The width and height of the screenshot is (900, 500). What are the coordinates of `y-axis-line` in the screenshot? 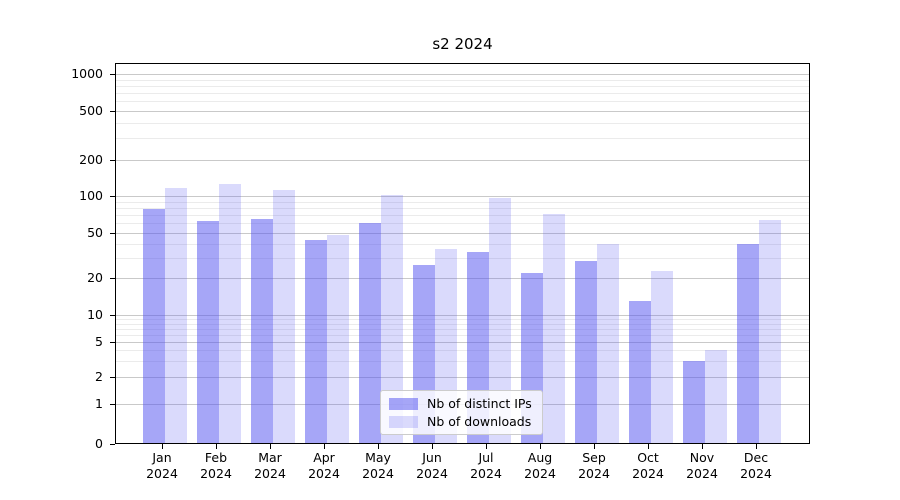 It's located at (115, 253).